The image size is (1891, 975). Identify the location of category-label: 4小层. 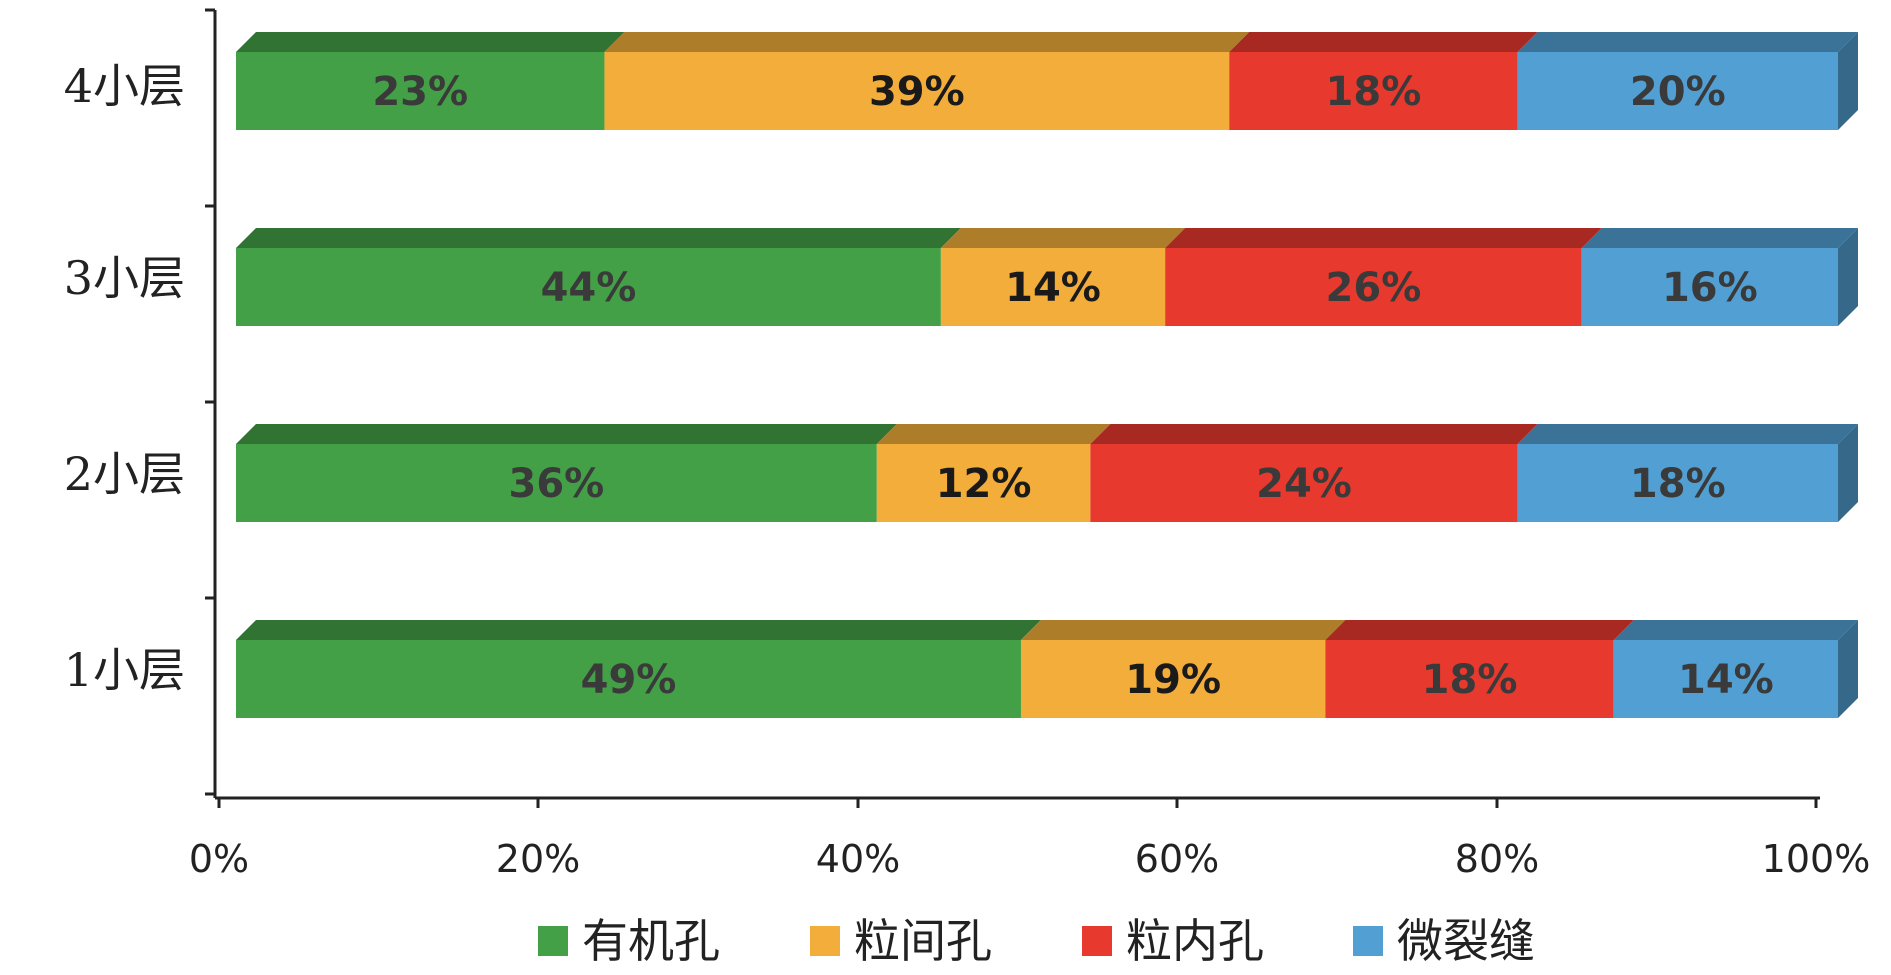
(124, 86).